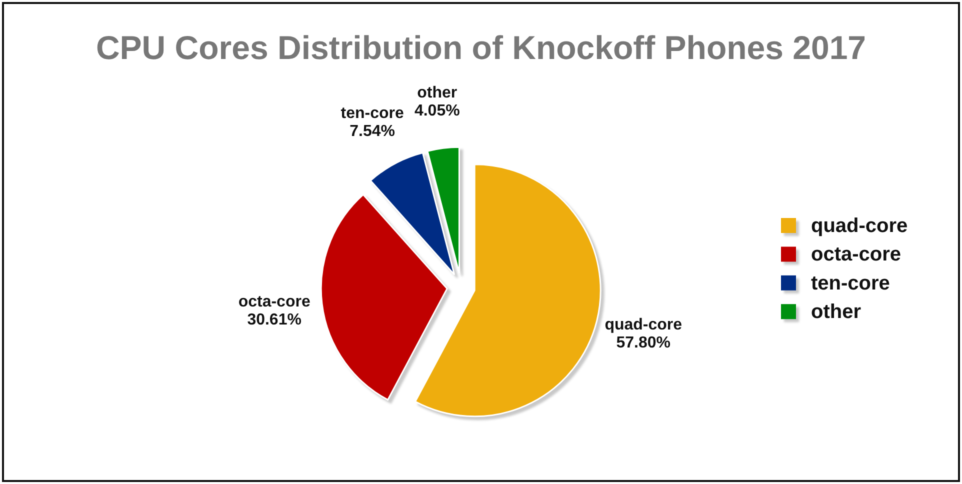 Image resolution: width=962 pixels, height=484 pixels. I want to click on legend-label: quad-core, so click(859, 226).